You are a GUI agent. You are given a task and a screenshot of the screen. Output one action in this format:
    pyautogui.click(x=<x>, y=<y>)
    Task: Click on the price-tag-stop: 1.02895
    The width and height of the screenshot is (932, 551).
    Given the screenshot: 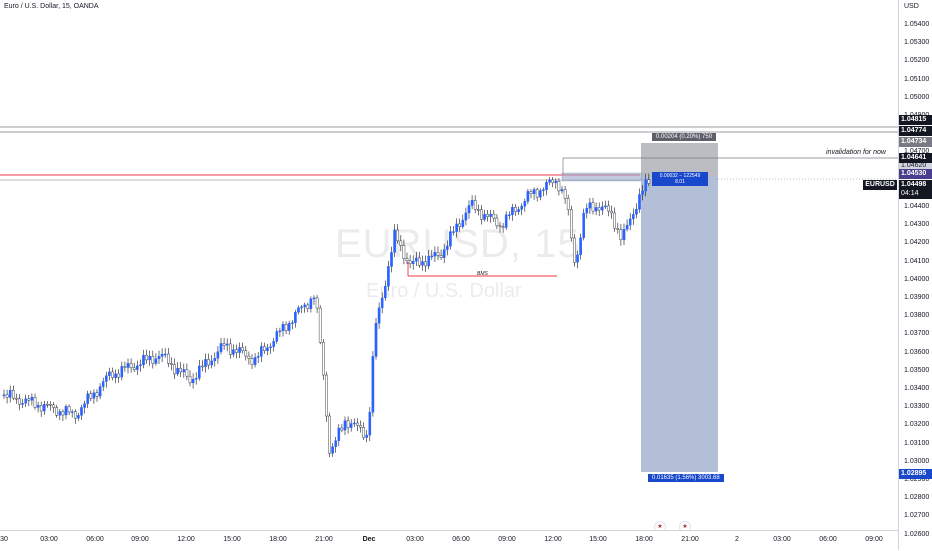 What is the action you would take?
    pyautogui.click(x=915, y=474)
    